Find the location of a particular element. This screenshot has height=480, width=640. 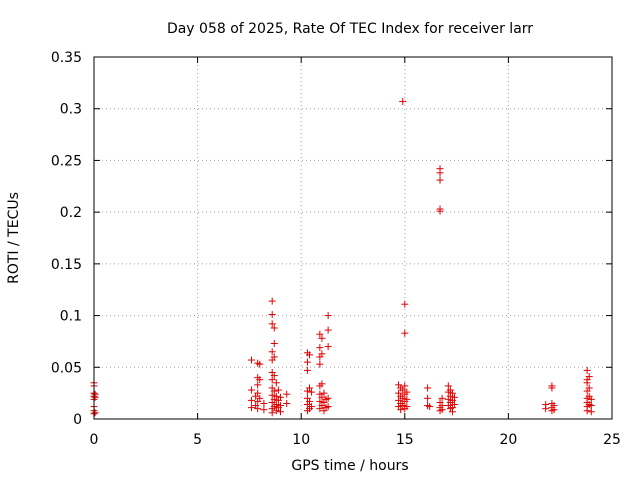

y-tick-label: 0.35 is located at coordinates (66, 58).